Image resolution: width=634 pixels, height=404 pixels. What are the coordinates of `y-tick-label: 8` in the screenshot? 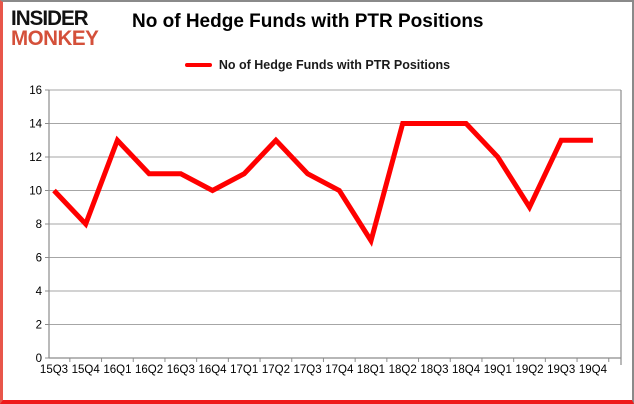 It's located at (39, 225).